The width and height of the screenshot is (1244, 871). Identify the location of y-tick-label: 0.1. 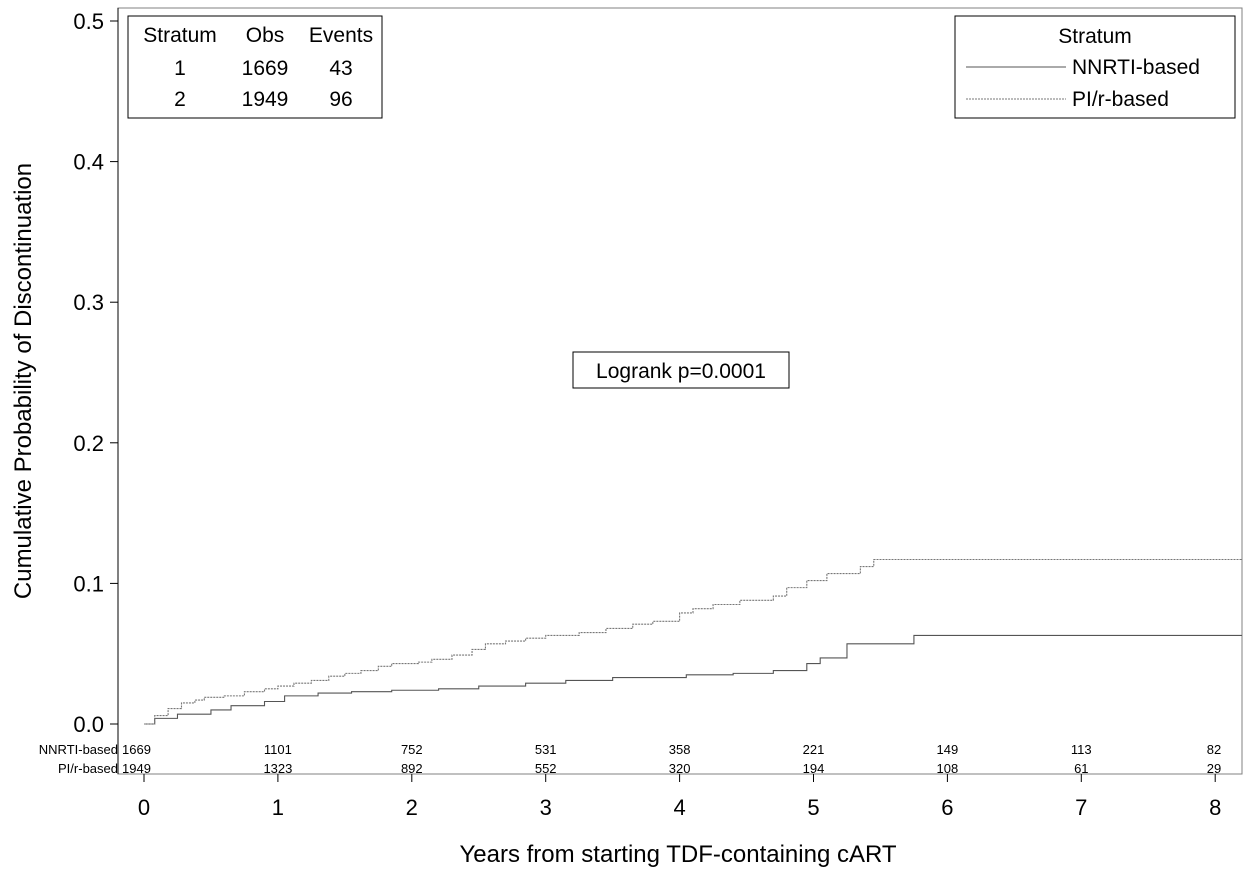
(88, 583).